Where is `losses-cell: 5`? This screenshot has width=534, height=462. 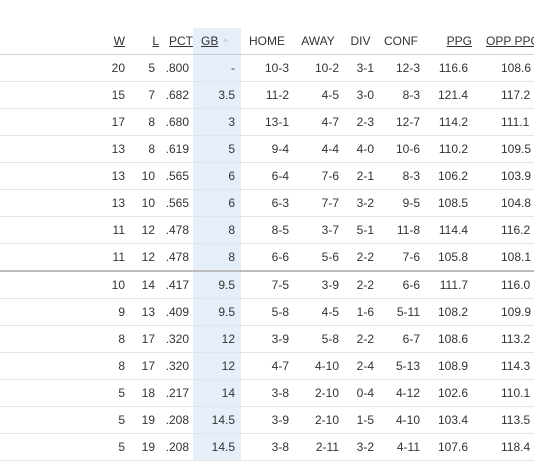 losses-cell: 5 is located at coordinates (151, 68).